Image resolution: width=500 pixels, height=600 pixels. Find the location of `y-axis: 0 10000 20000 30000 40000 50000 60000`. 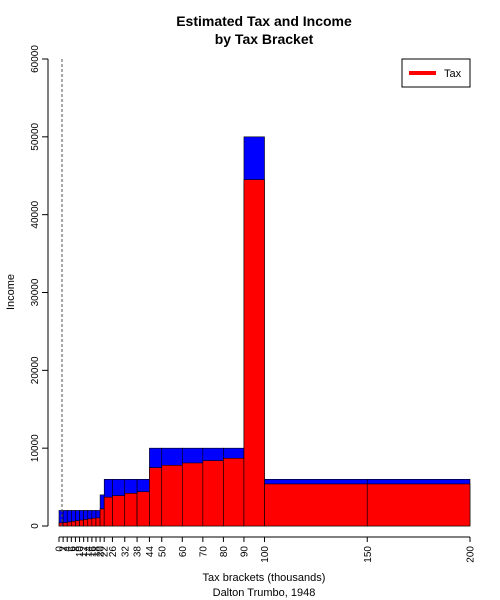

y-axis: 0 10000 20000 30000 40000 50000 60000 is located at coordinates (39, 287).